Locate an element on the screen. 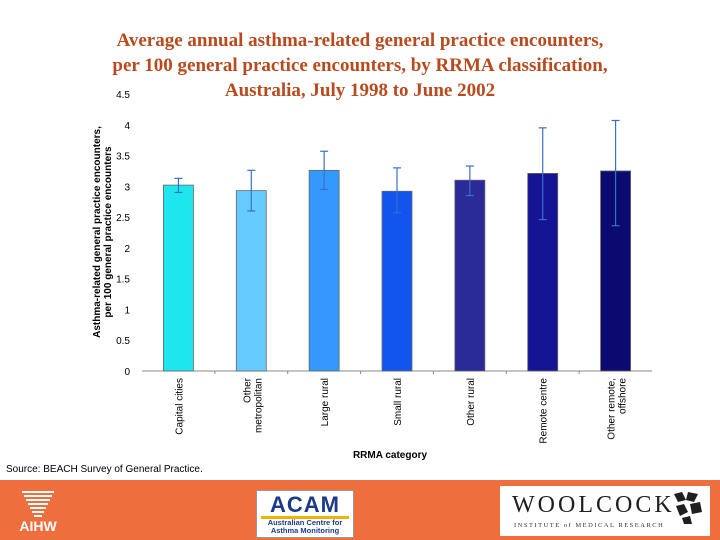 This screenshot has width=720, height=540. x-tick-label-line: metropolitan is located at coordinates (258, 405).